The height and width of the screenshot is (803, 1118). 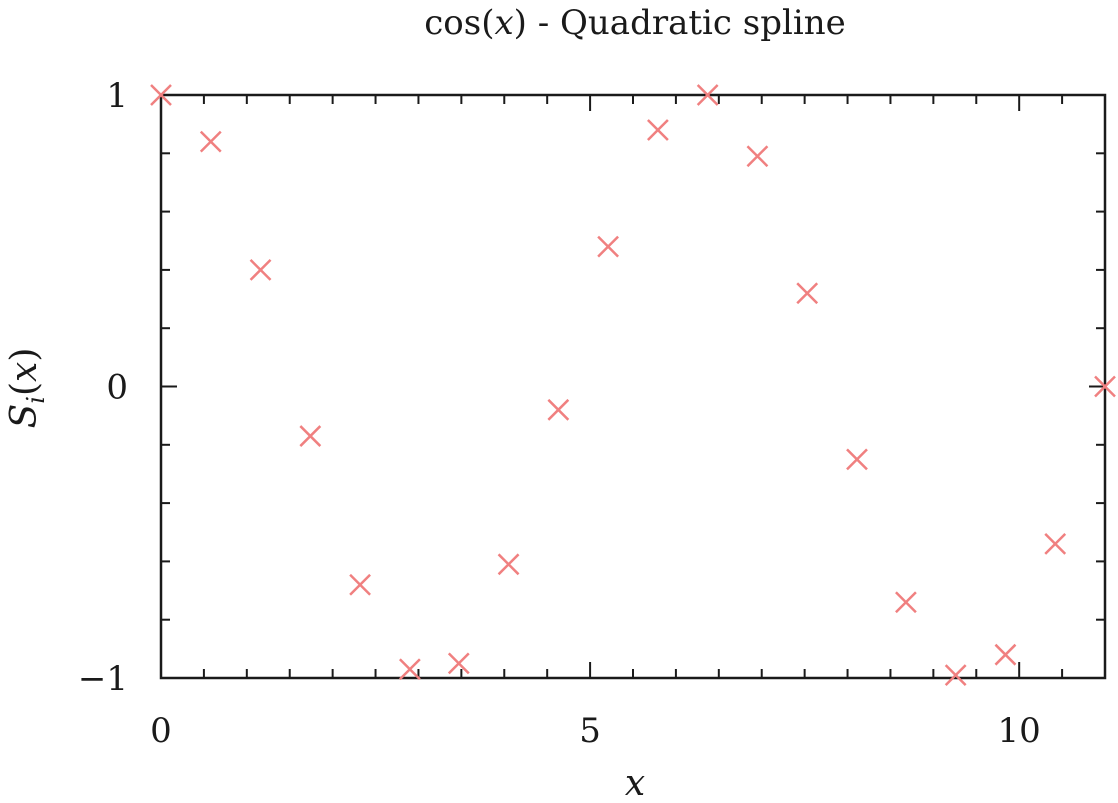 What do you see at coordinates (590, 731) in the screenshot?
I see `x-tick-label: 5` at bounding box center [590, 731].